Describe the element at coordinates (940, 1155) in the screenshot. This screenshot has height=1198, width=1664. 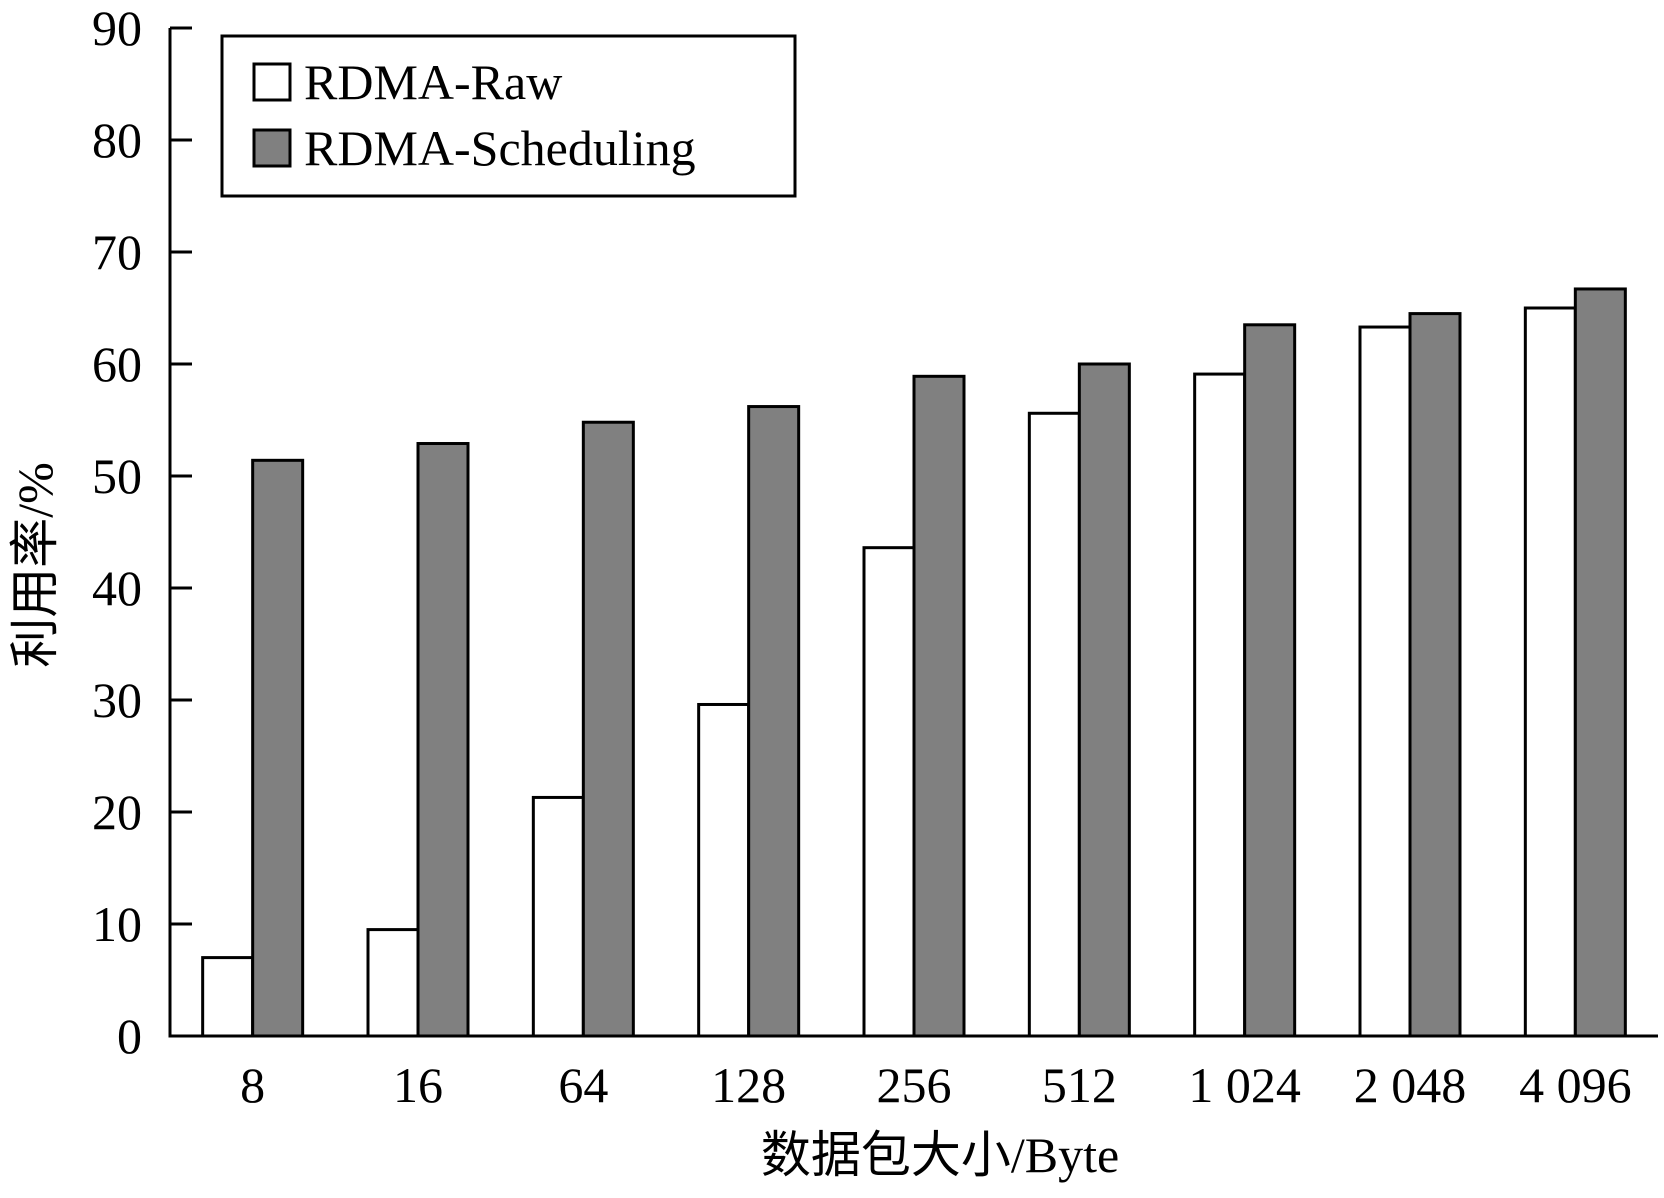
I see `x-axis-label: 数据包大小/Byte` at that location.